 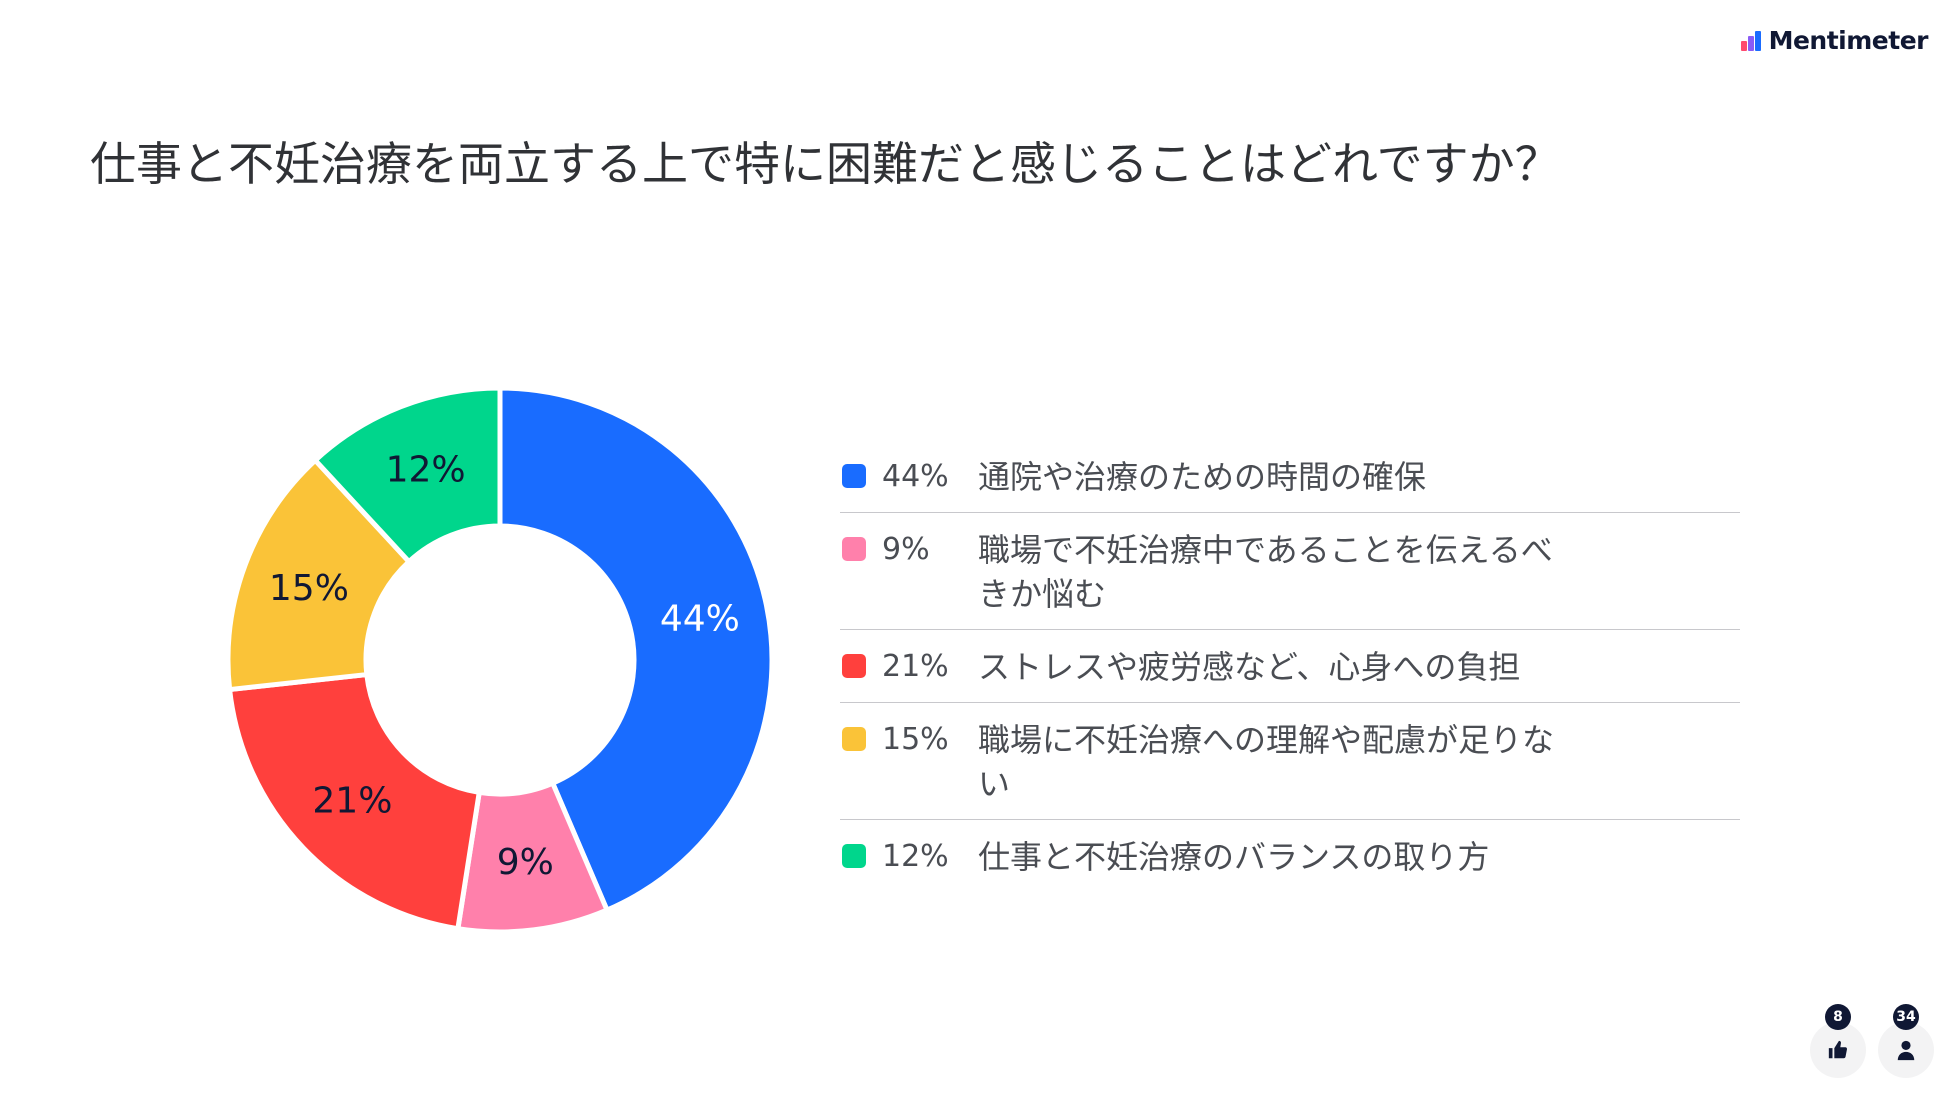 What do you see at coordinates (700, 619) in the screenshot?
I see `slice-value-label: 44%` at bounding box center [700, 619].